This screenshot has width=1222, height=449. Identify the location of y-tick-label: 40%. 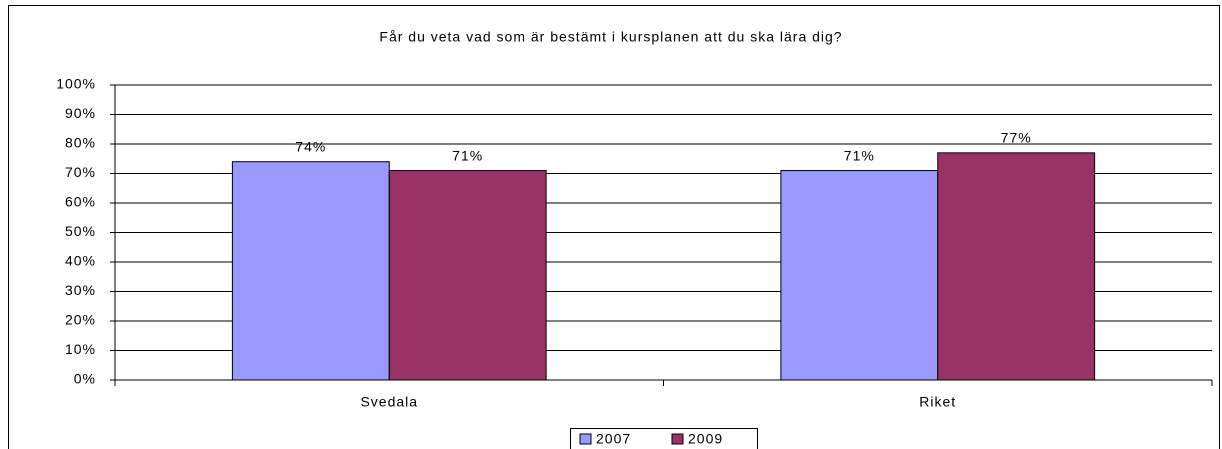
(80, 261).